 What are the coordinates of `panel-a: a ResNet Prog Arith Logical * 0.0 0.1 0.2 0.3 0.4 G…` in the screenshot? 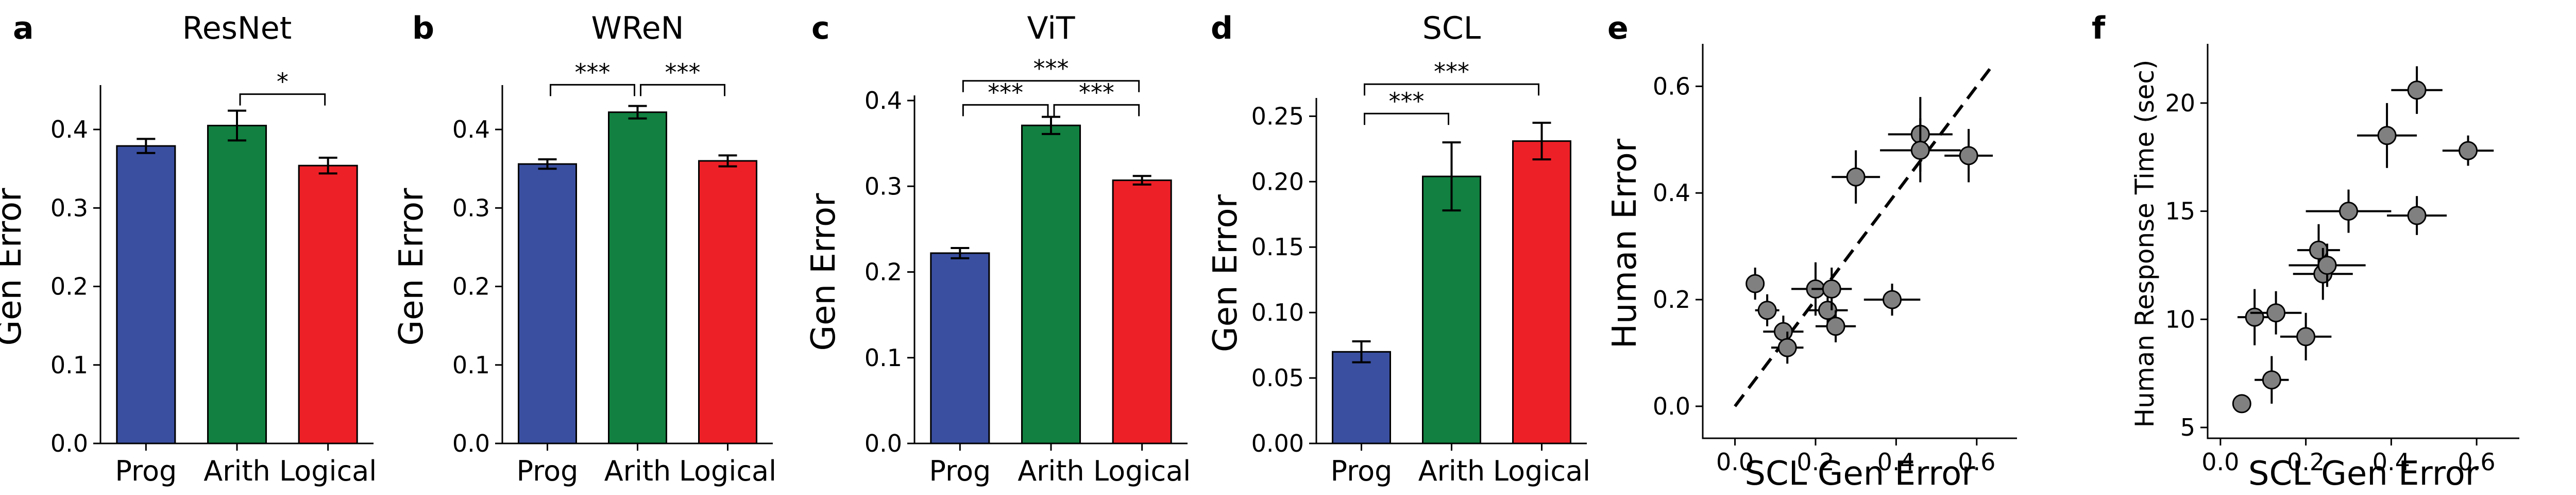 It's located at (188, 248).